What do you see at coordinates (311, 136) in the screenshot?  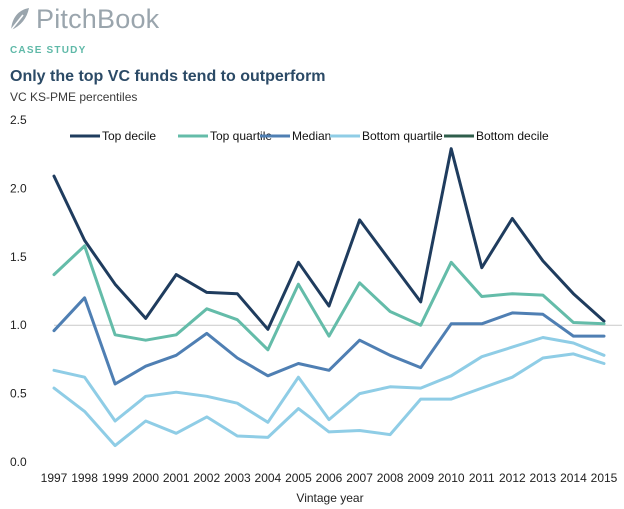 I see `legend-entry: Median` at bounding box center [311, 136].